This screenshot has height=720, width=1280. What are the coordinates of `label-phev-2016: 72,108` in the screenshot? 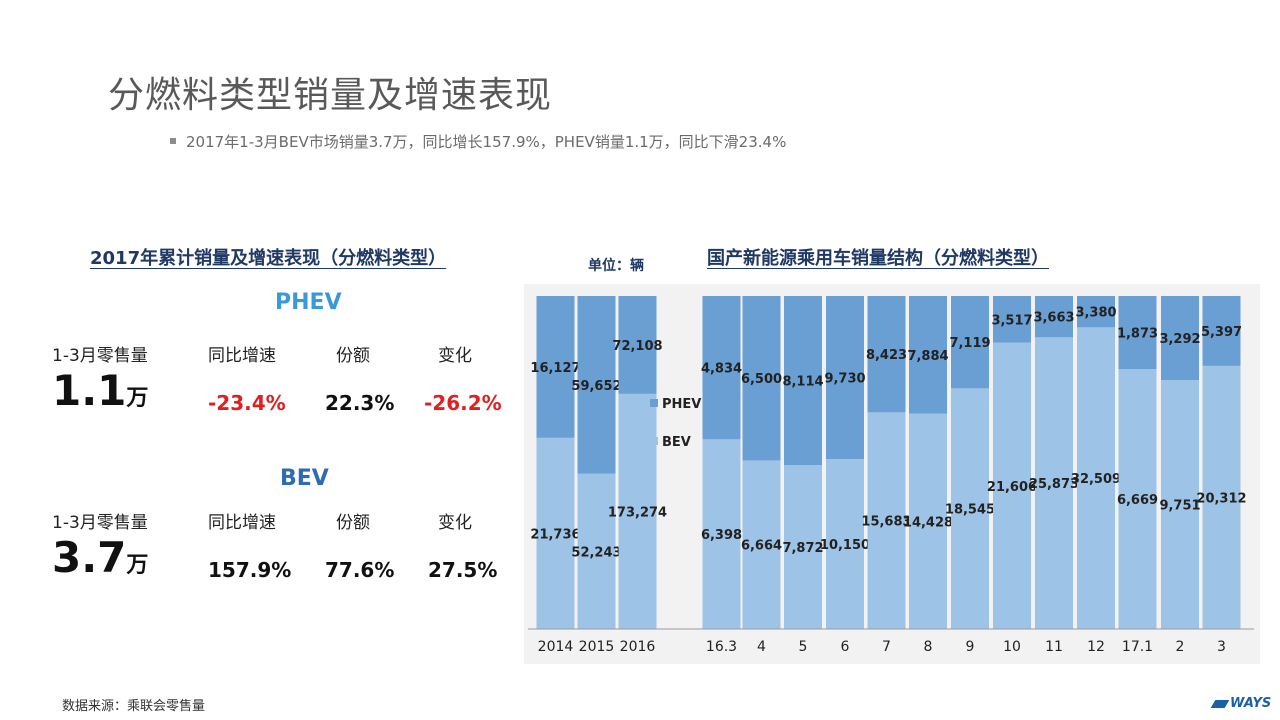 It's located at (637, 346).